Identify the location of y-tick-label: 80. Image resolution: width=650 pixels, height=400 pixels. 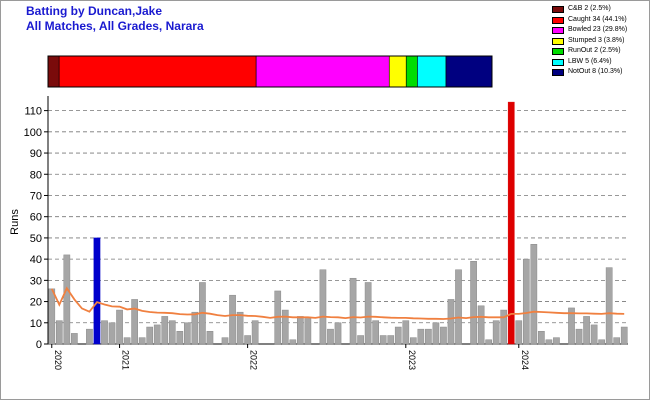
(36, 175).